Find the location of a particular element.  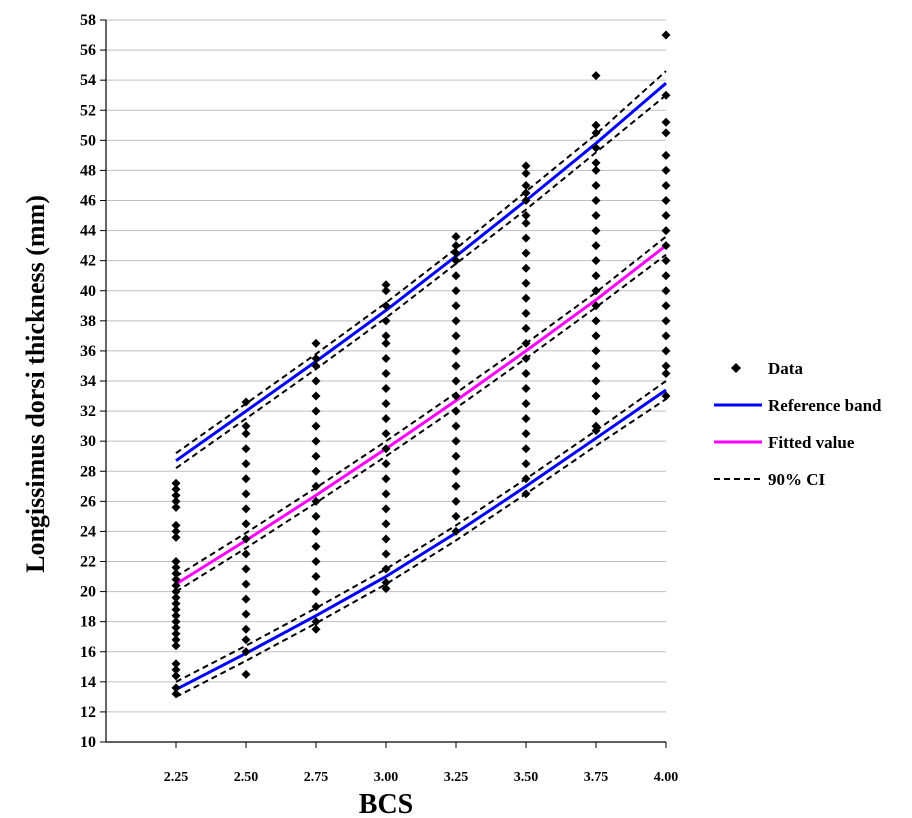

y-tick-label: 58 is located at coordinates (88, 20).